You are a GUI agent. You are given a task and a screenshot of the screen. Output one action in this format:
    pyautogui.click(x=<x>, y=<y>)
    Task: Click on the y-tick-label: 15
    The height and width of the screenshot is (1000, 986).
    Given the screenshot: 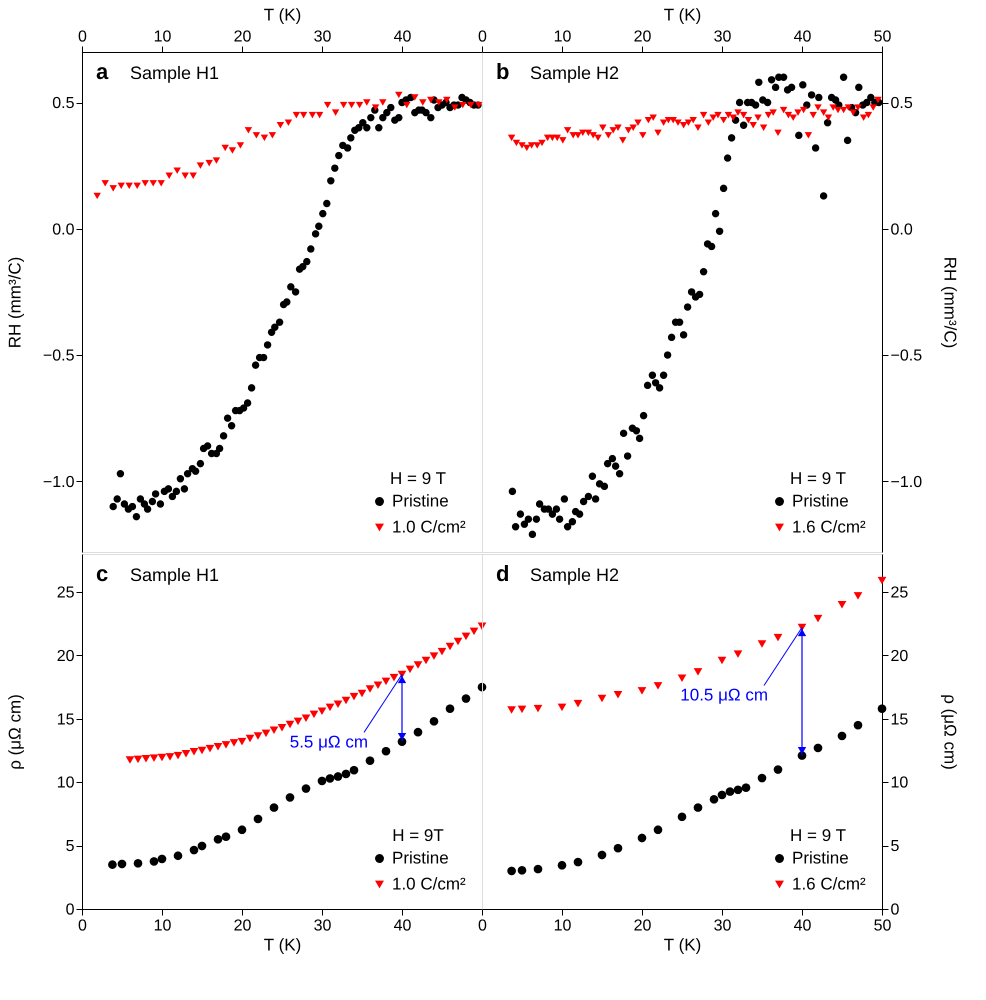 What is the action you would take?
    pyautogui.click(x=899, y=719)
    